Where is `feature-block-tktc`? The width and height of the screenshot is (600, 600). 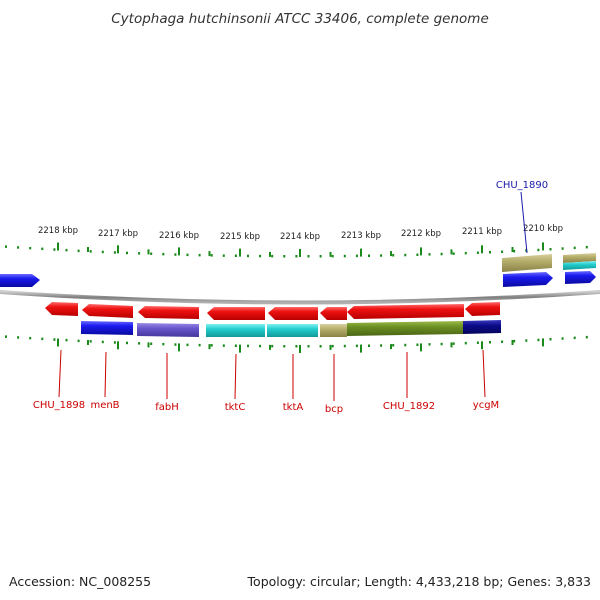
feature-block-tktc is located at coordinates (235, 330).